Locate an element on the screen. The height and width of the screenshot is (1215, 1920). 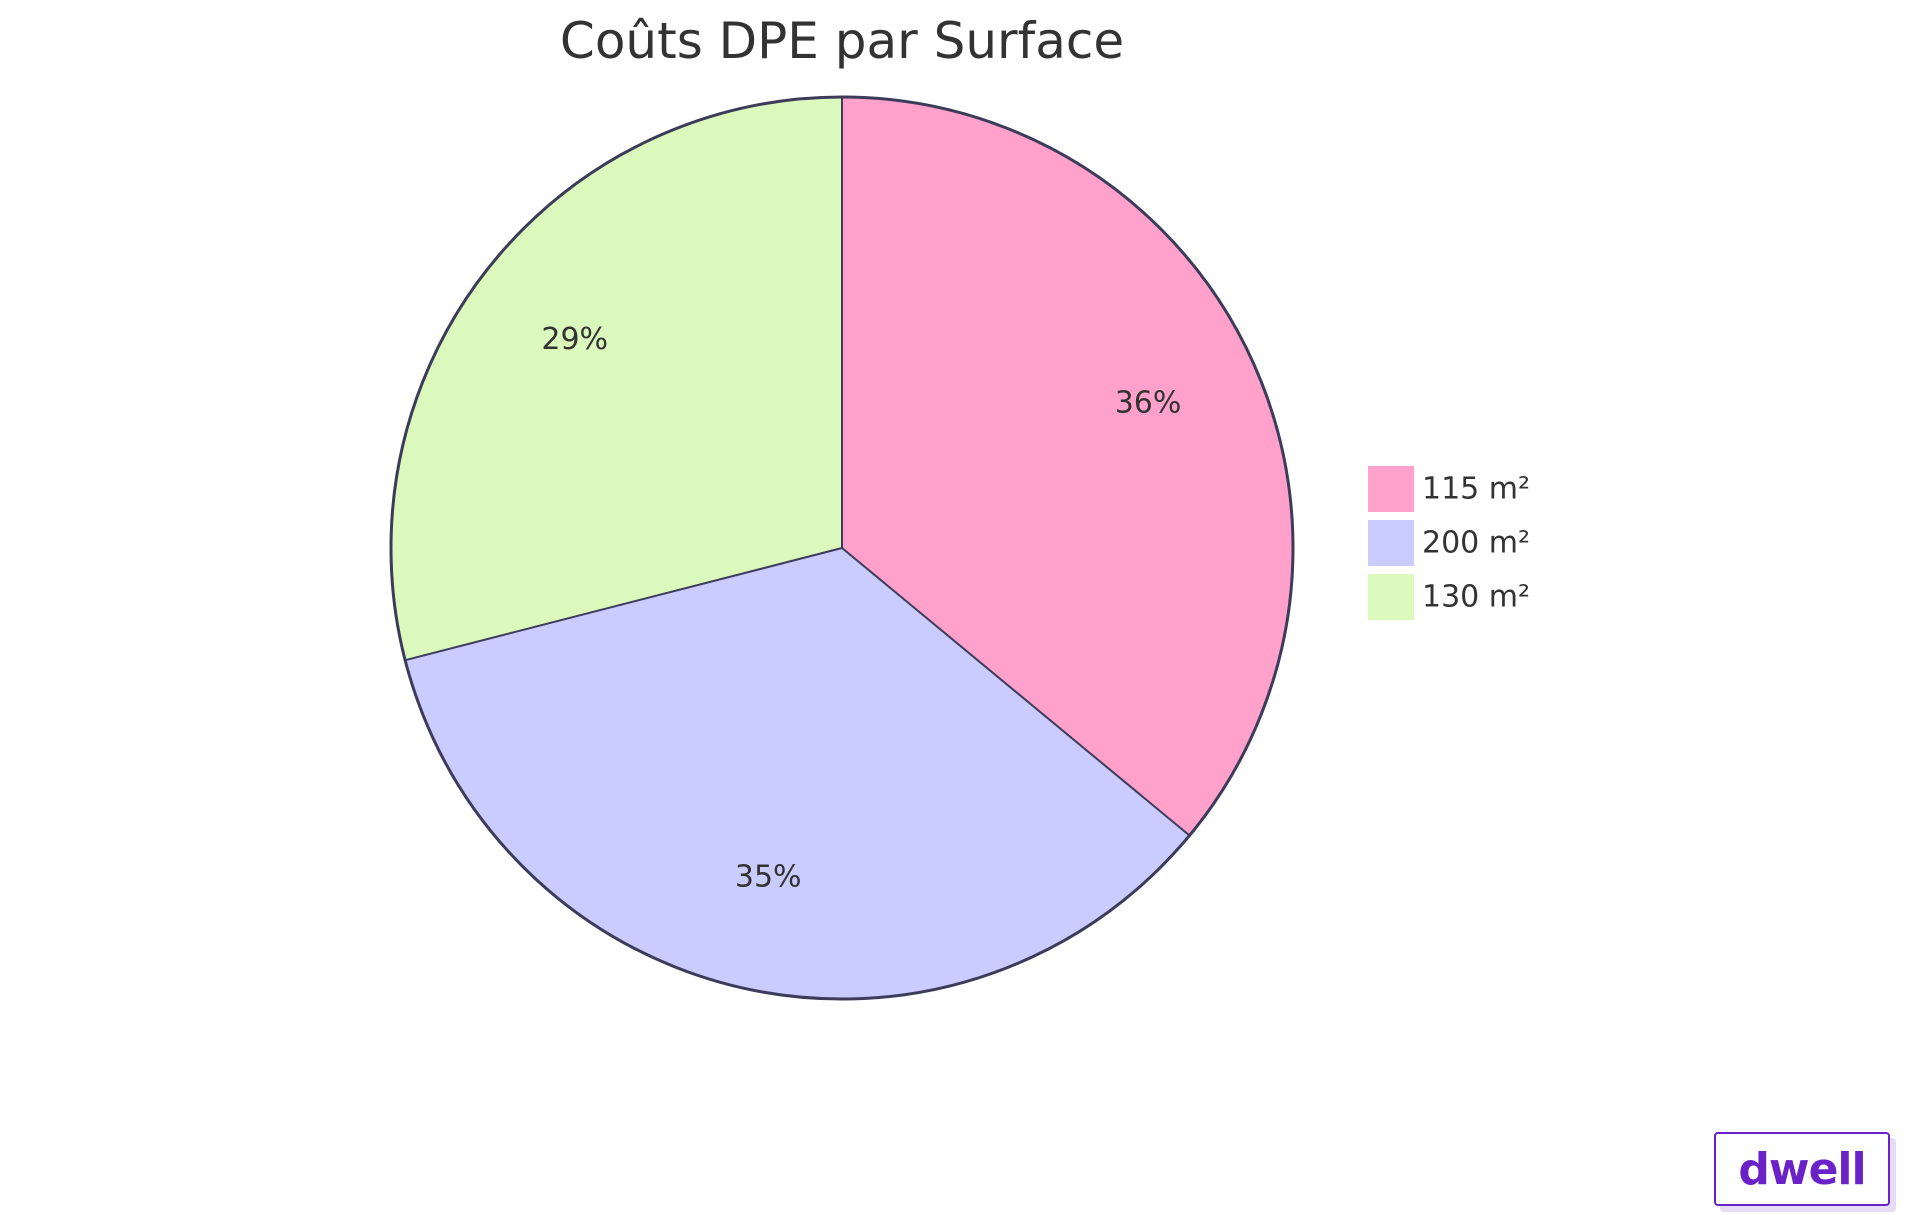
chart-legend: 115 m² 200 m² 130 m² is located at coordinates (1449, 543).